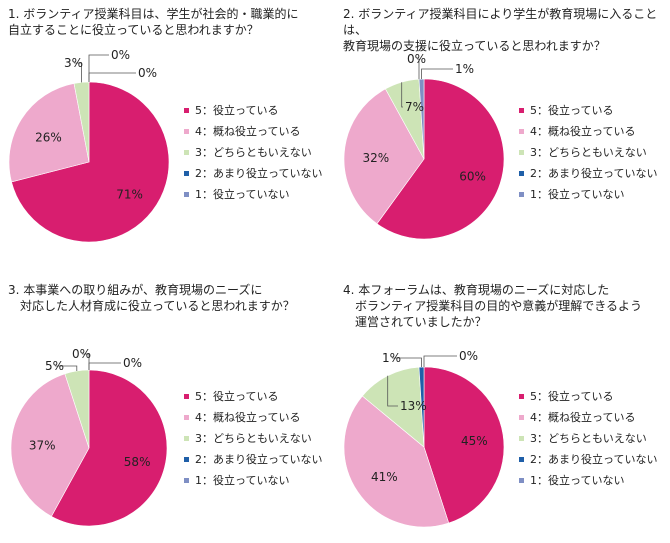 Image resolution: width=670 pixels, height=543 pixels. I want to click on slice-value-label: 26%, so click(48, 137).